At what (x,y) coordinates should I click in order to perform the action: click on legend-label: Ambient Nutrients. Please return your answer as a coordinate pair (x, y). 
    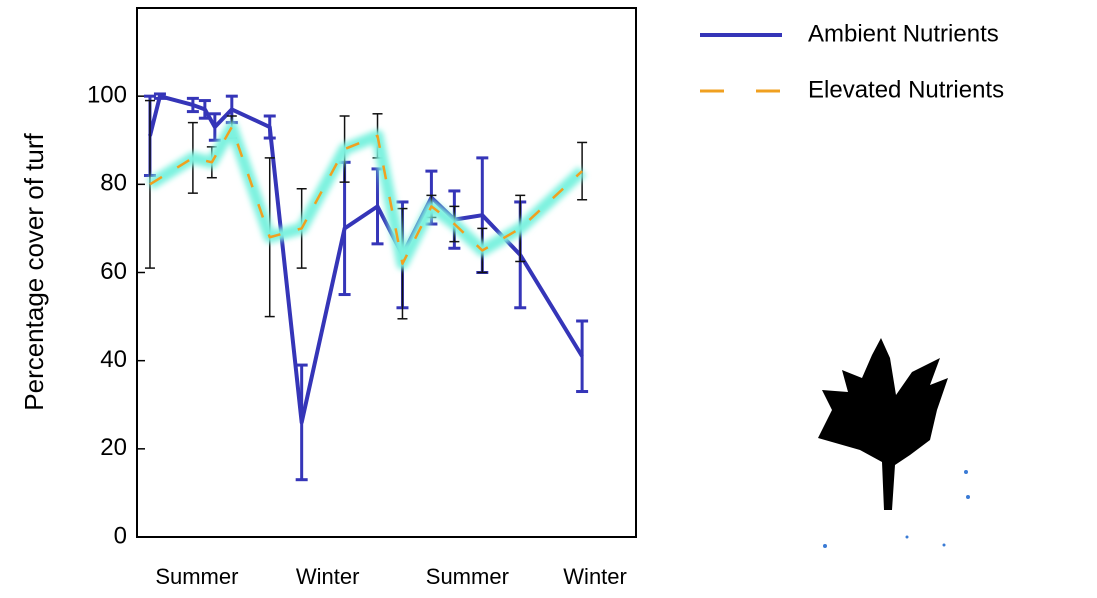
    Looking at the image, I should click on (903, 33).